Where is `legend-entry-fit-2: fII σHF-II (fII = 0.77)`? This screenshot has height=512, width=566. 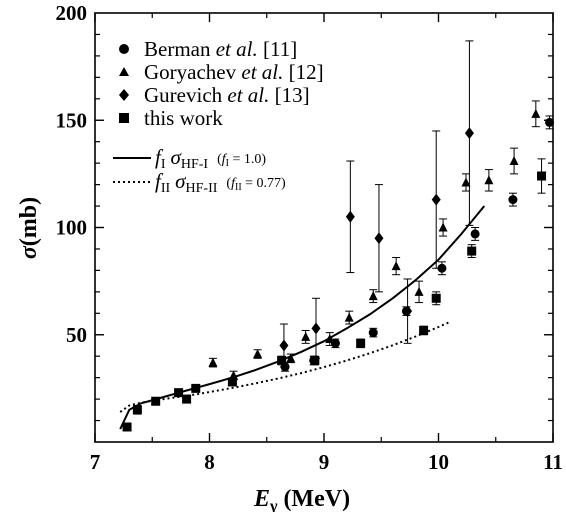 legend-entry-fit-2: fII σHF-II (fII = 0.77) is located at coordinates (199, 182).